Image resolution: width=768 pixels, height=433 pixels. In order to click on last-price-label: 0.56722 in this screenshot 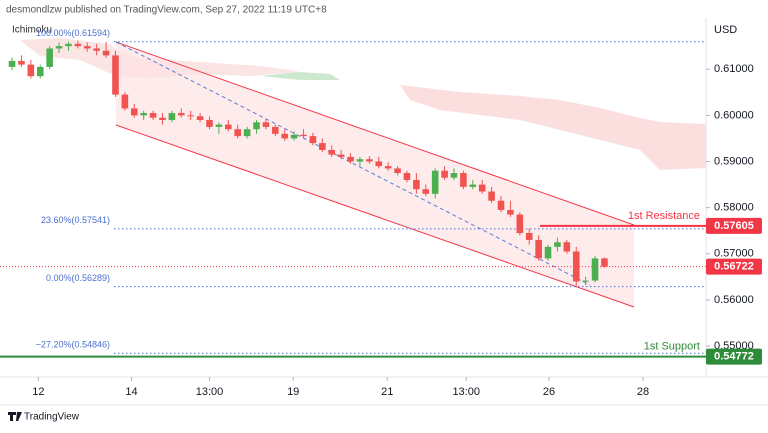, I will do `click(734, 267)`.